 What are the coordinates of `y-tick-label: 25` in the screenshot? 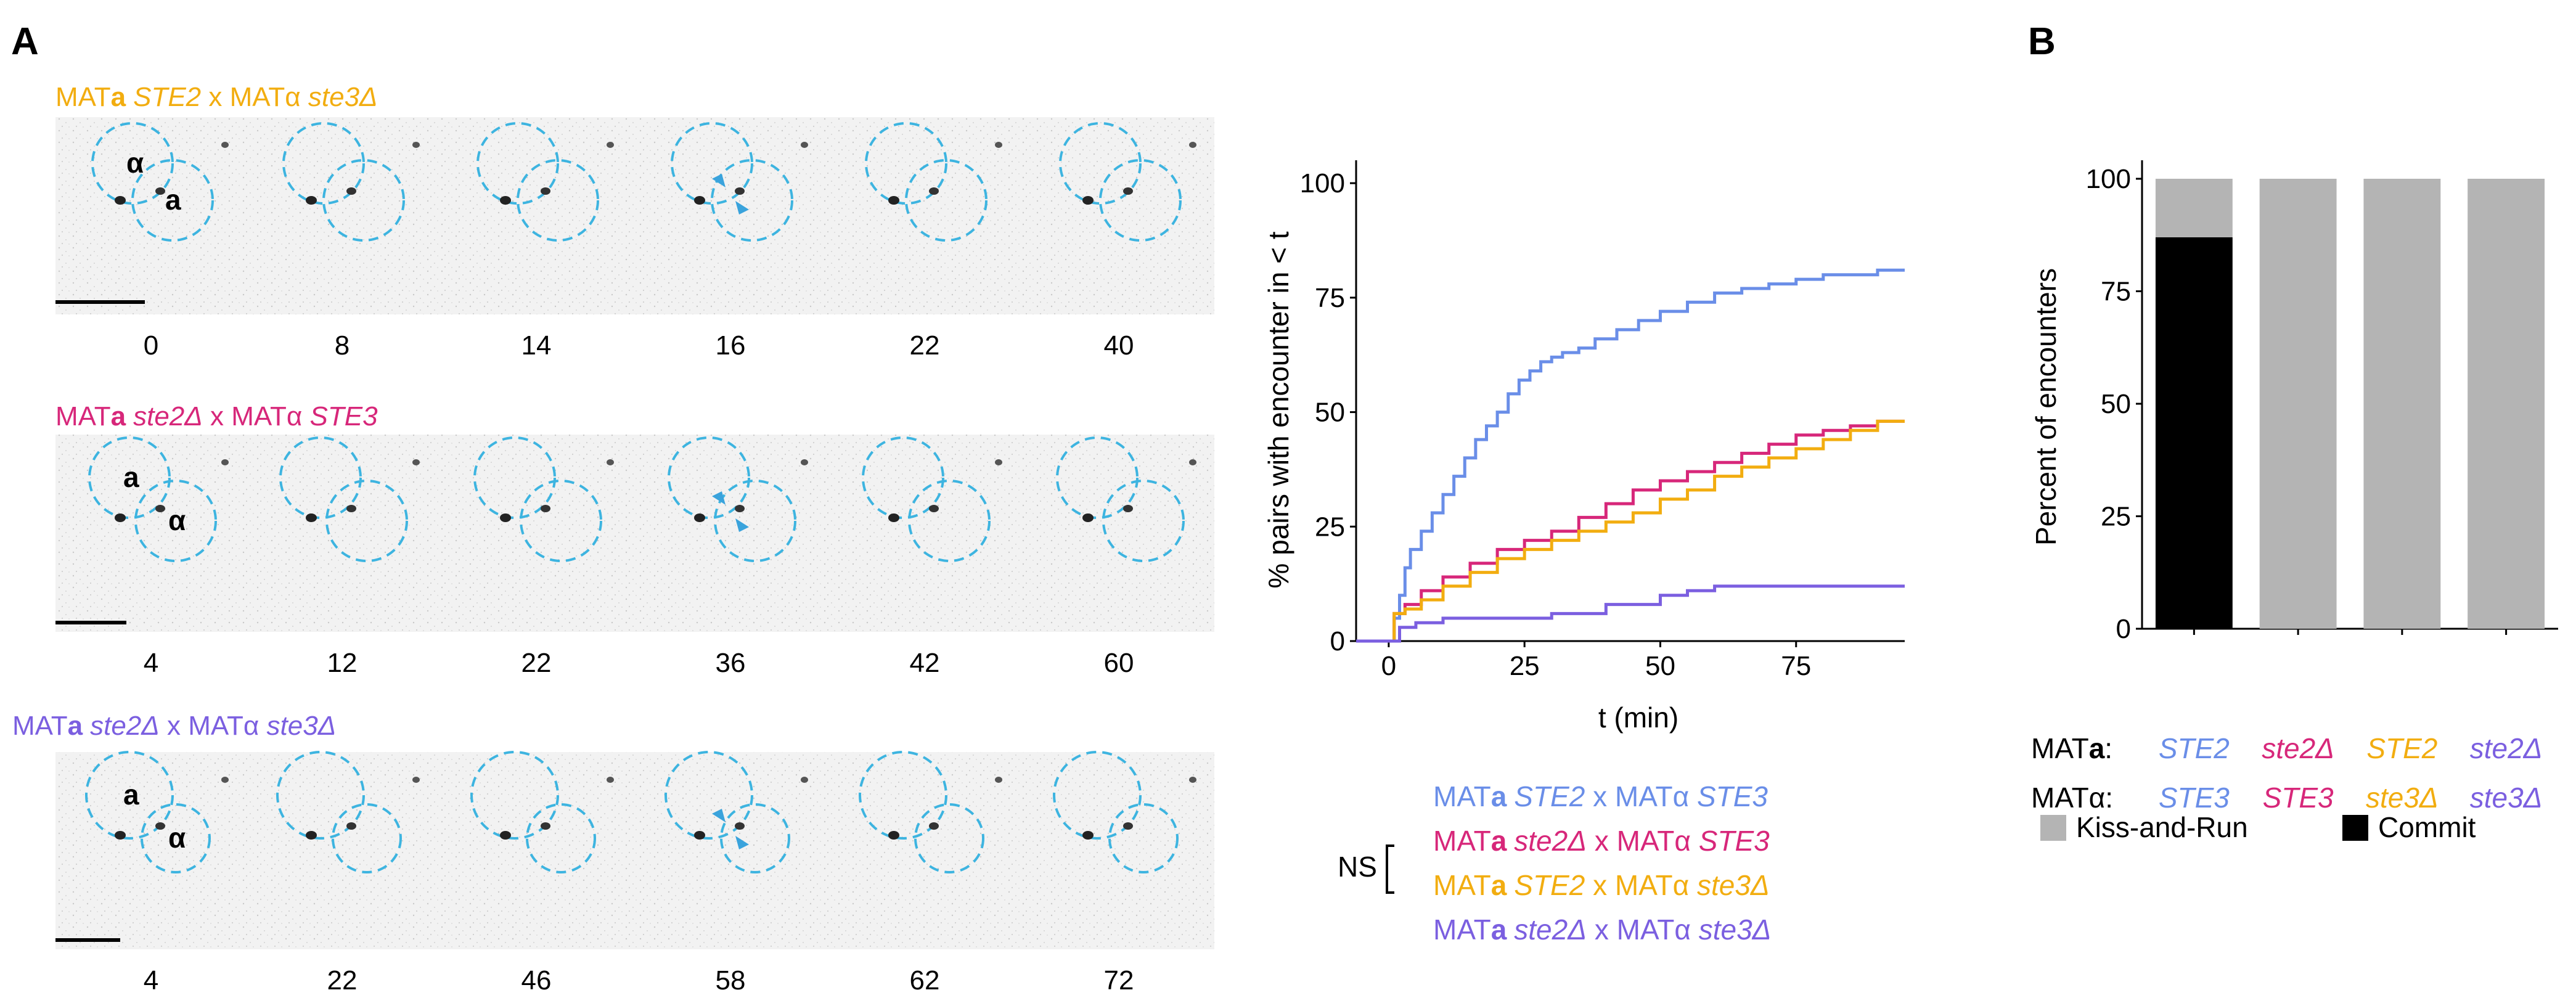 It's located at (1330, 527).